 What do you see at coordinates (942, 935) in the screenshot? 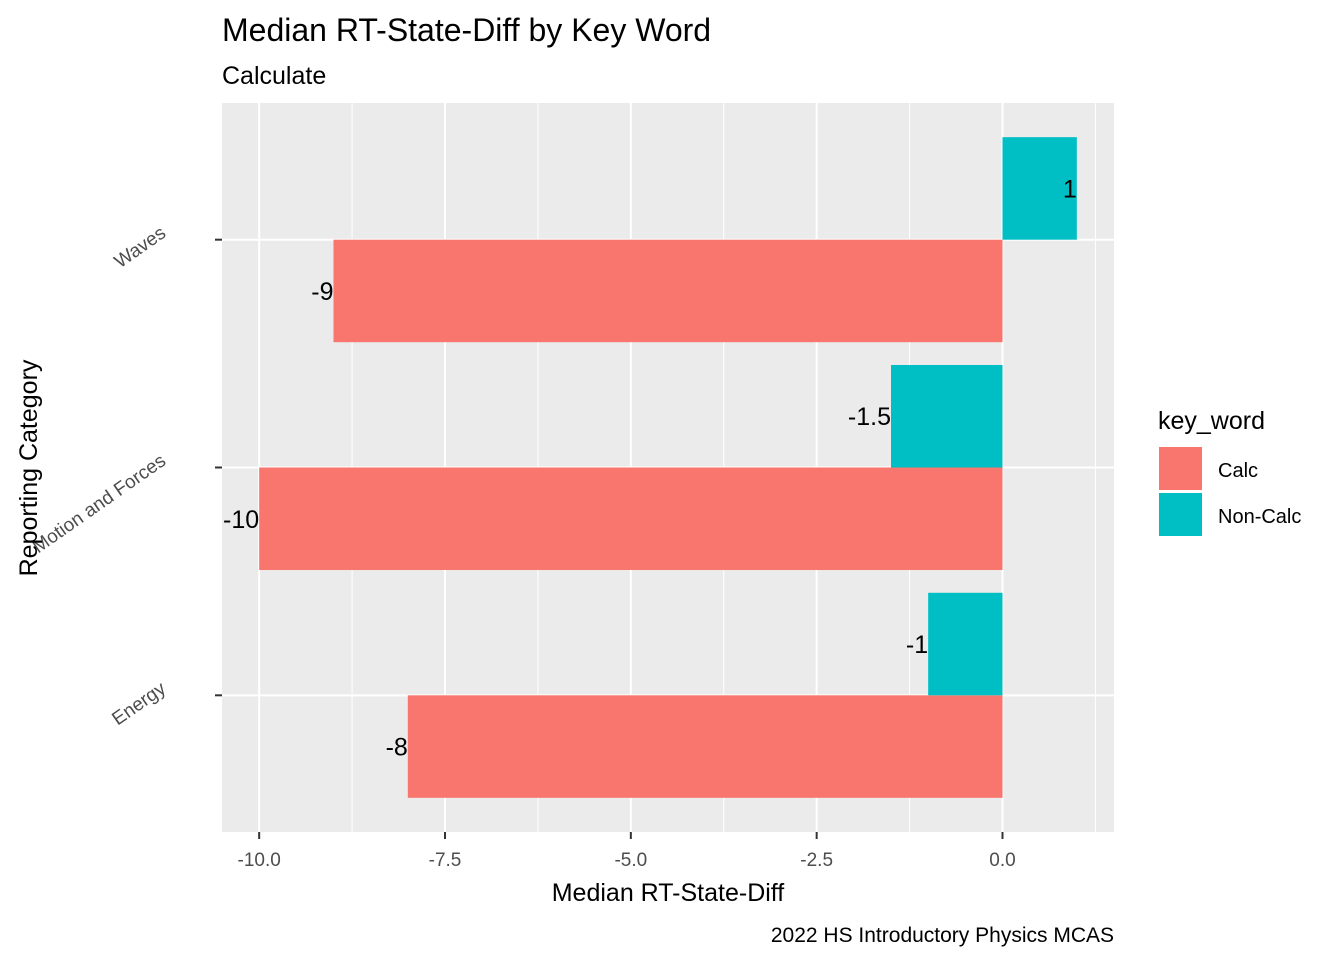
I see `chart-caption: 2022 HS Introductory Physics MCAS` at bounding box center [942, 935].